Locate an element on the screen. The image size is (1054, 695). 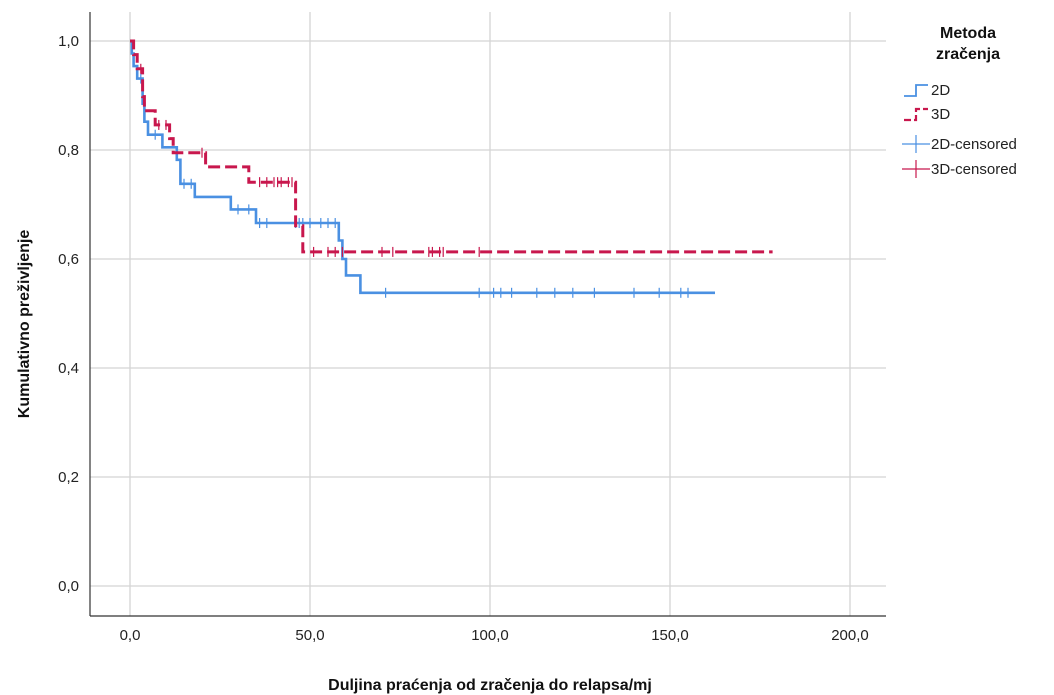
x-tick-label: 0,0 is located at coordinates (130, 635).